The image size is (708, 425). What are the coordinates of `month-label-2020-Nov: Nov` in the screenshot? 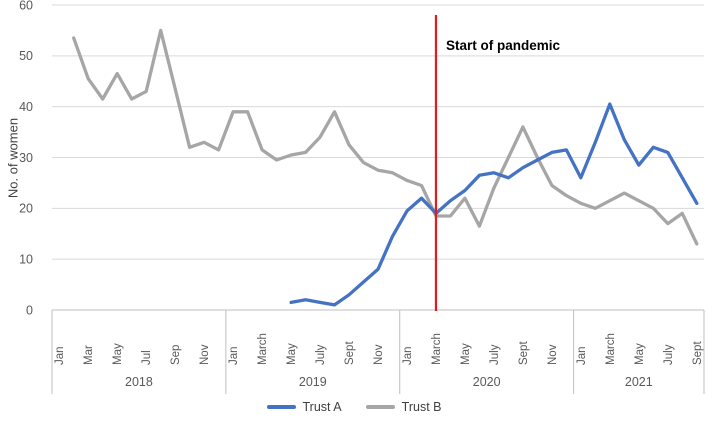 It's located at (553, 354).